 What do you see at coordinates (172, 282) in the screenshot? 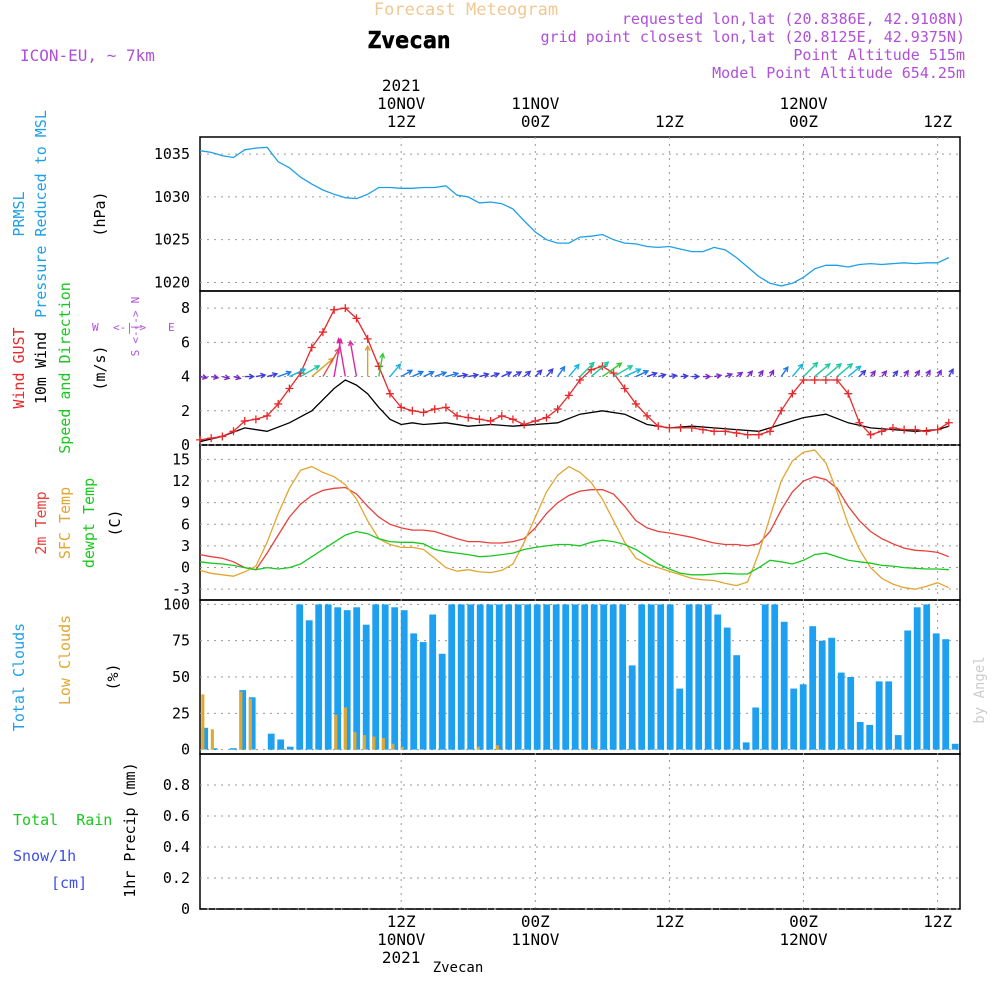
I see `pressure-tick-label: 1020` at bounding box center [172, 282].